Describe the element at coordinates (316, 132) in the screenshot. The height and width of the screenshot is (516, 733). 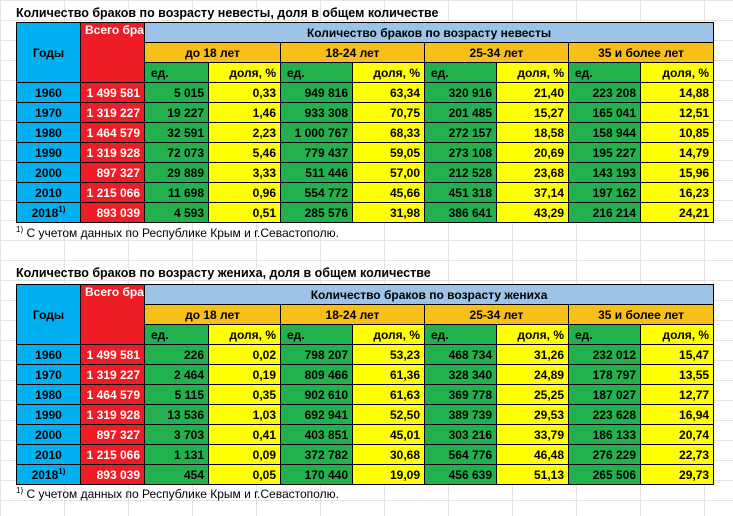
I see `count-cell: 1 000 767` at that location.